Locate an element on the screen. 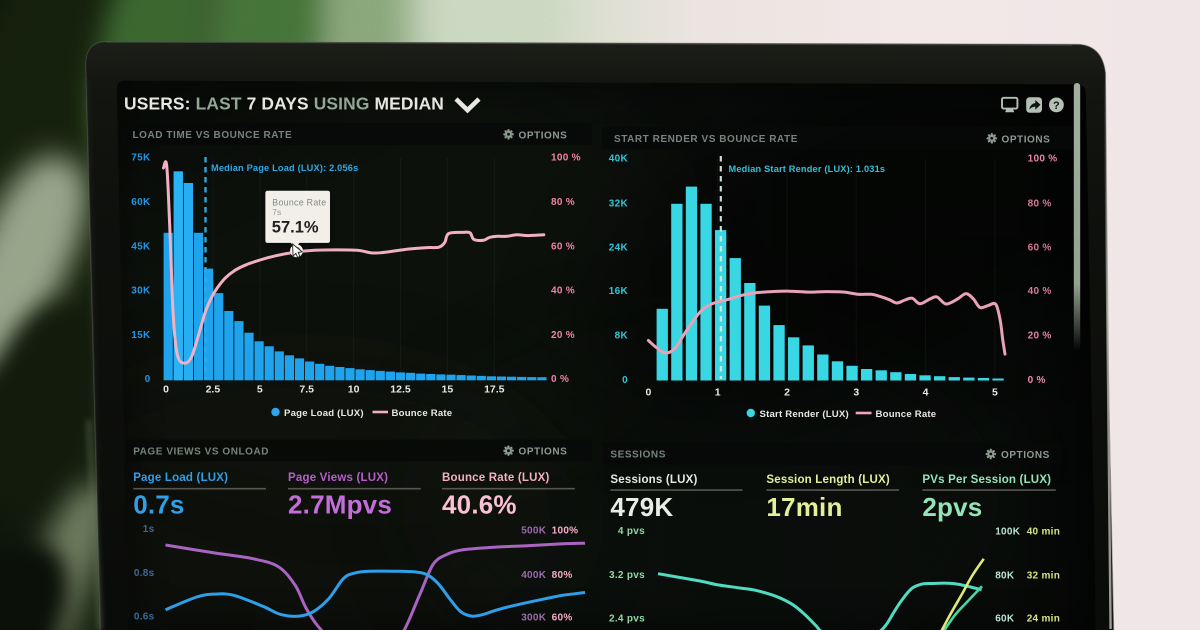 The width and height of the screenshot is (1200, 630). svg-text: 0.6s is located at coordinates (144, 617).